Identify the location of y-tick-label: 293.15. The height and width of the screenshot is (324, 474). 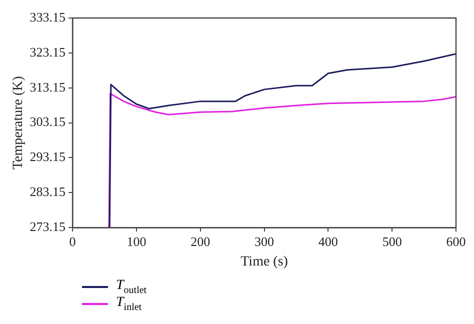
(48, 156).